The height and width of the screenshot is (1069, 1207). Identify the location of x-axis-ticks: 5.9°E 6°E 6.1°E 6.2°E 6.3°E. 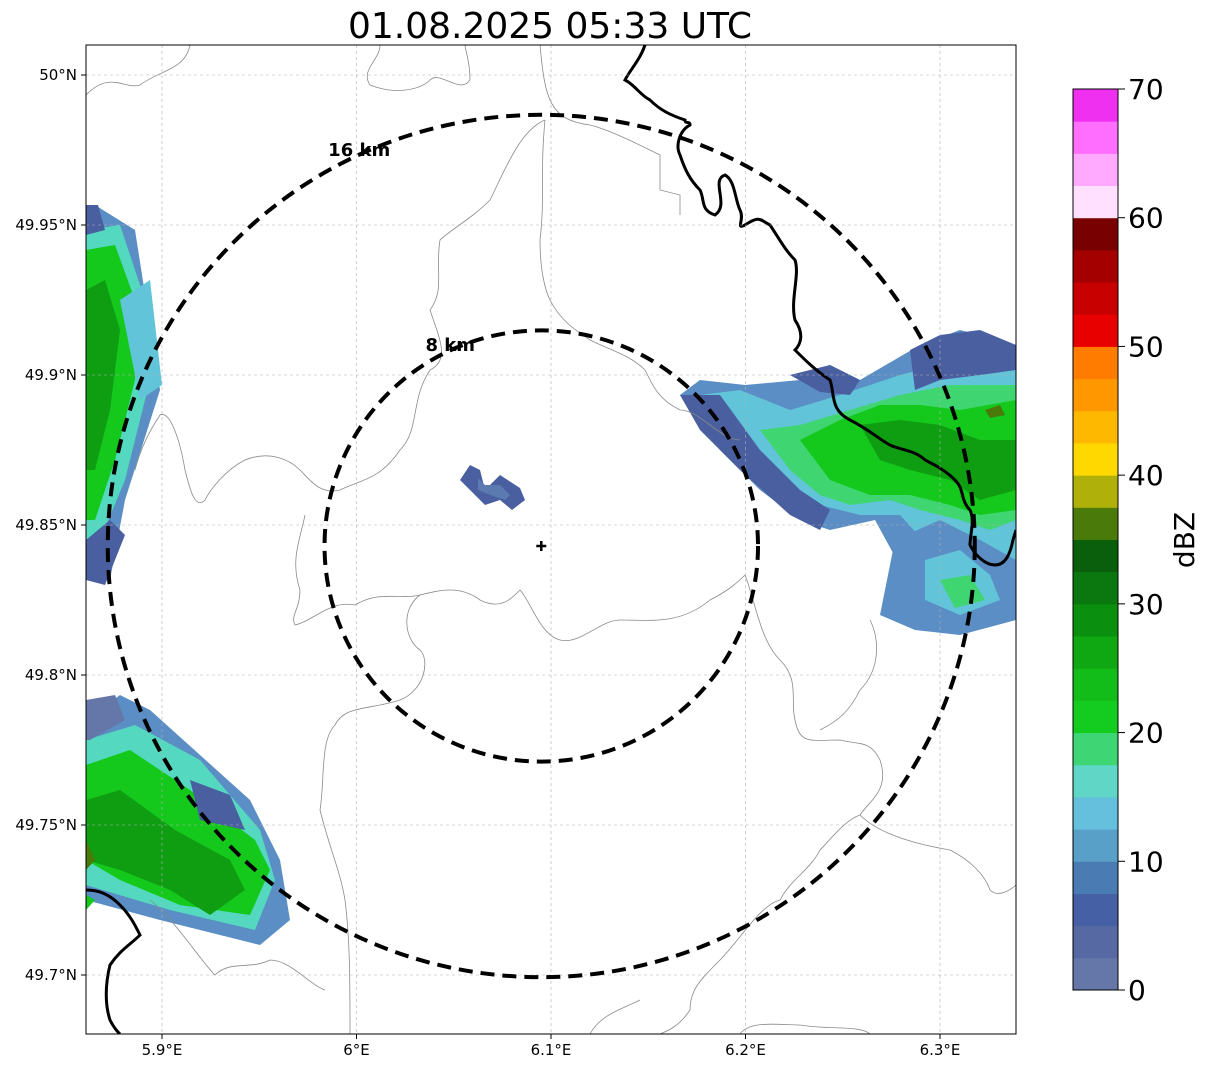
(551, 1046).